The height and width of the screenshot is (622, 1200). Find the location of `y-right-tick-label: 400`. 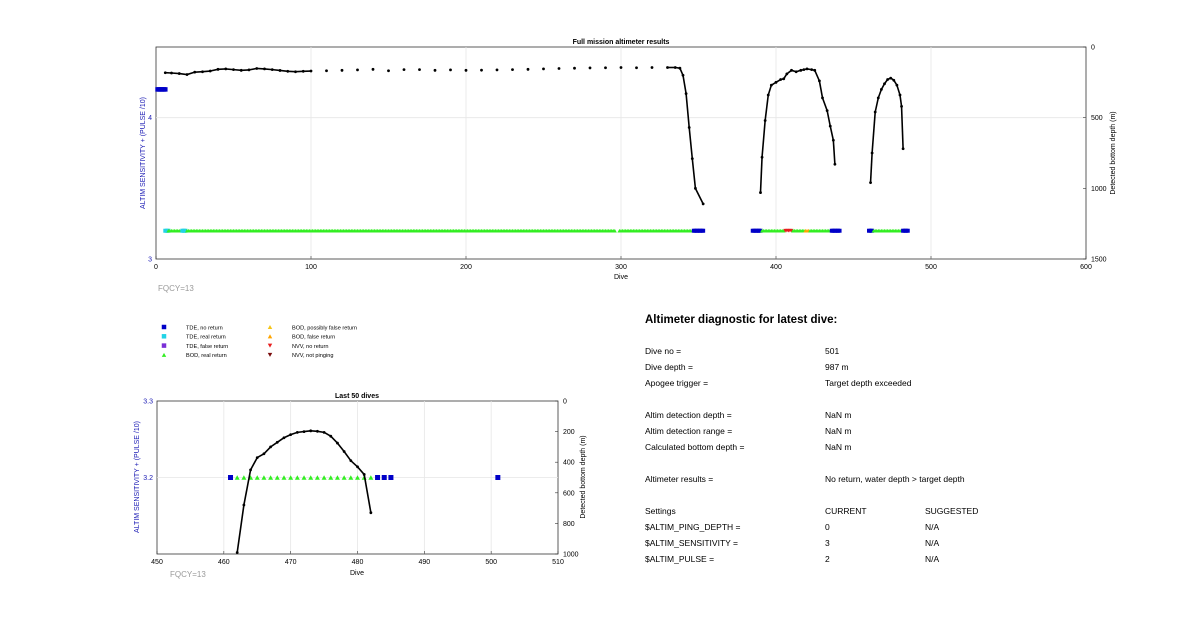

y-right-tick-label: 400 is located at coordinates (569, 463).